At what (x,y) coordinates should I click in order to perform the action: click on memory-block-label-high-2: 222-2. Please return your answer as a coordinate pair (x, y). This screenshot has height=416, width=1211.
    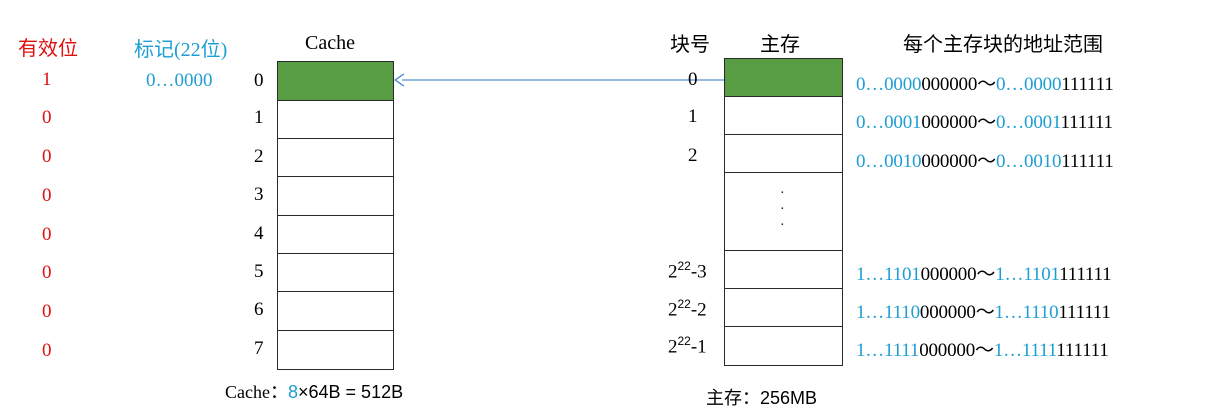
    Looking at the image, I should click on (687, 309).